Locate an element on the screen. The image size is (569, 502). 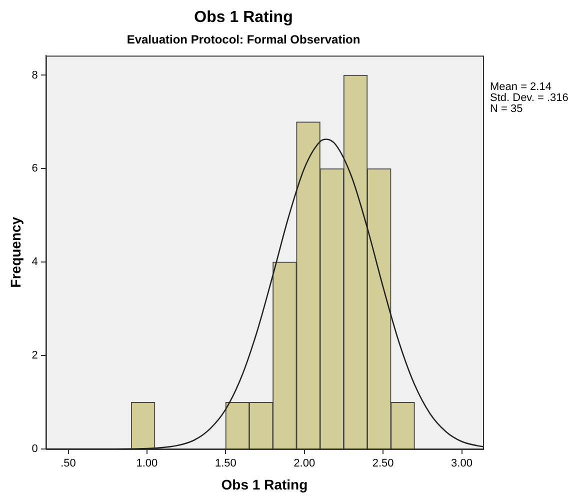
y-tick-label: 2 is located at coordinates (35, 356).